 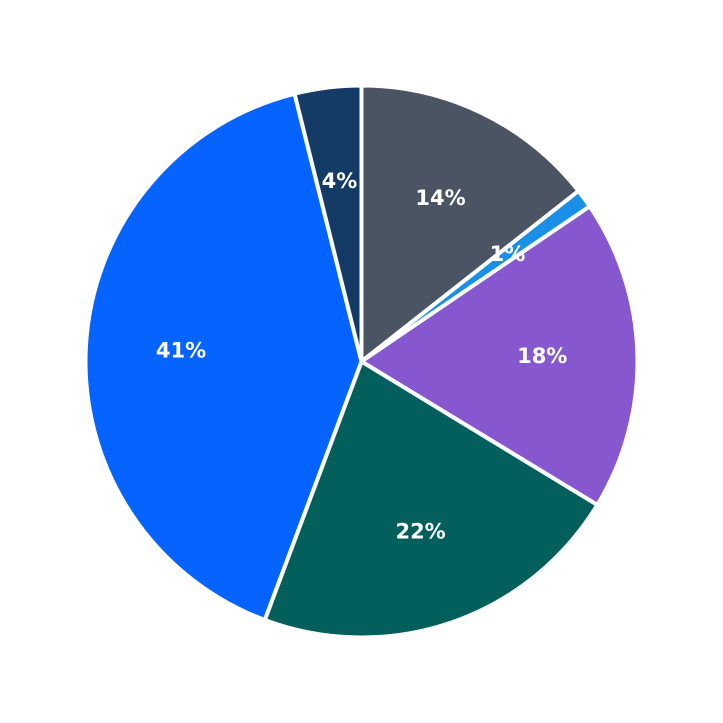 I want to click on slice-percent-label-4: 22%, so click(x=420, y=531).